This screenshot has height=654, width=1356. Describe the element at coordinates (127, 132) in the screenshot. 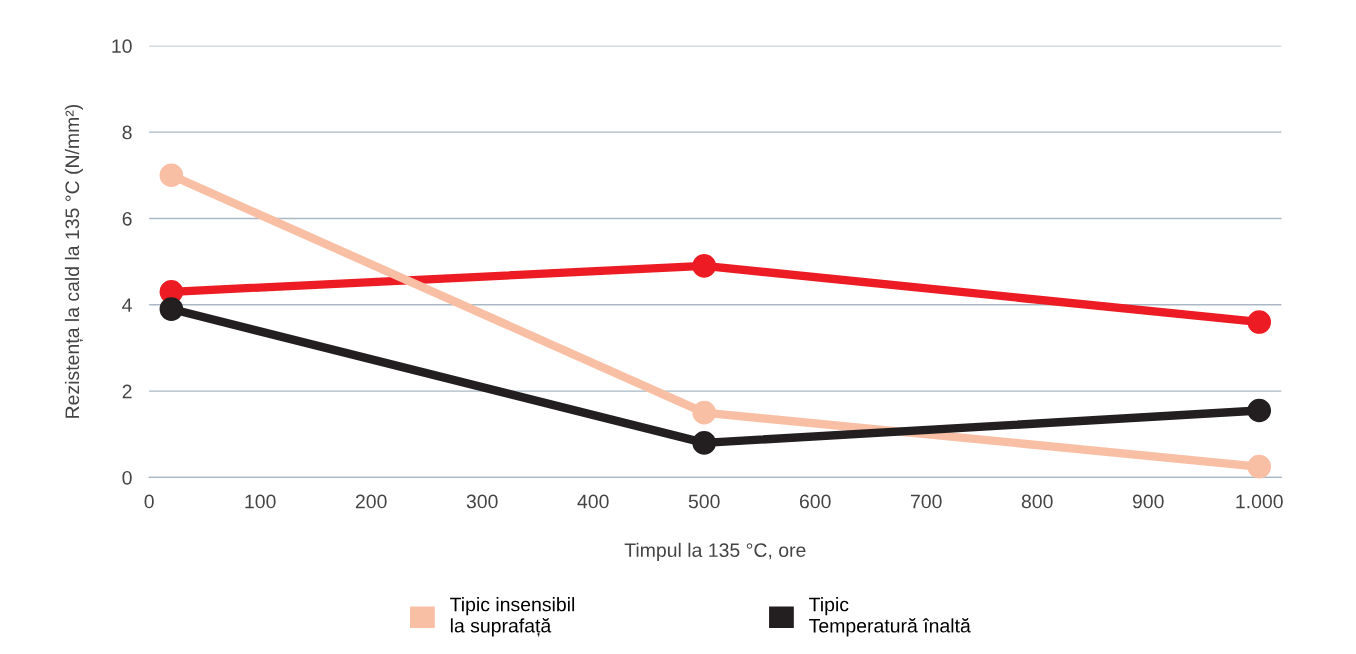

I see `y-tick-label: 8` at that location.